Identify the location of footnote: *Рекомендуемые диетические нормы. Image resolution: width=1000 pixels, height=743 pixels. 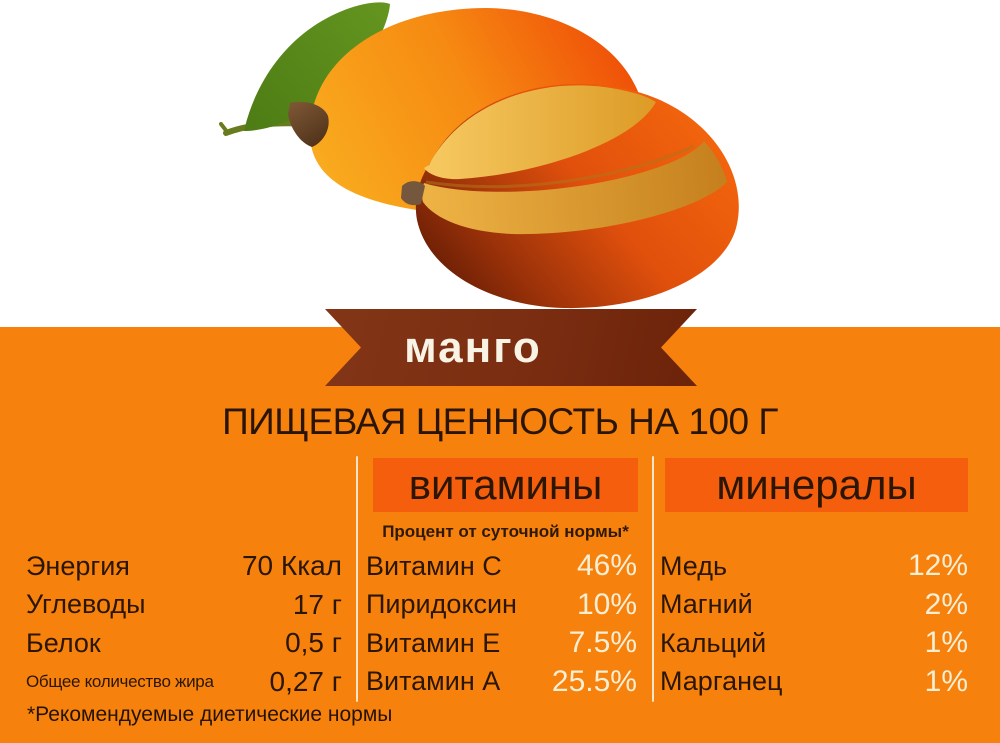
(210, 714).